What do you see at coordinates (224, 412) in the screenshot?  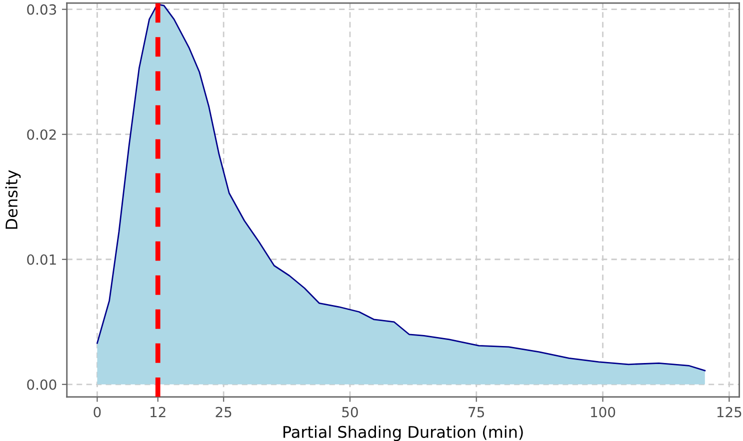 I see `x-tick-label: 25` at bounding box center [224, 412].